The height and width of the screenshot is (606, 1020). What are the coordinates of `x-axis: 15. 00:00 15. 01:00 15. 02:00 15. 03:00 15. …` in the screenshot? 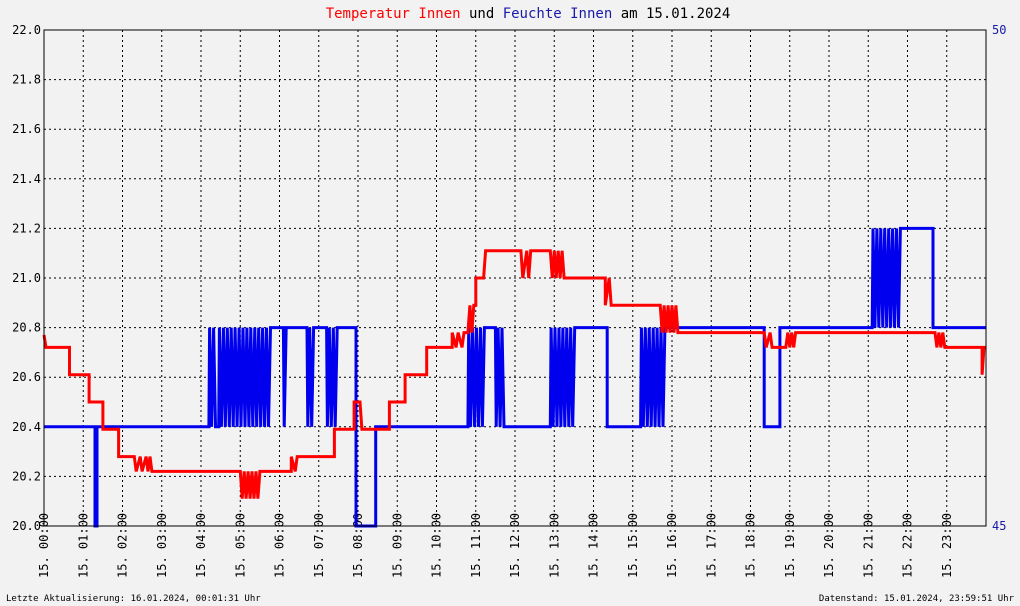 It's located at (495, 545).